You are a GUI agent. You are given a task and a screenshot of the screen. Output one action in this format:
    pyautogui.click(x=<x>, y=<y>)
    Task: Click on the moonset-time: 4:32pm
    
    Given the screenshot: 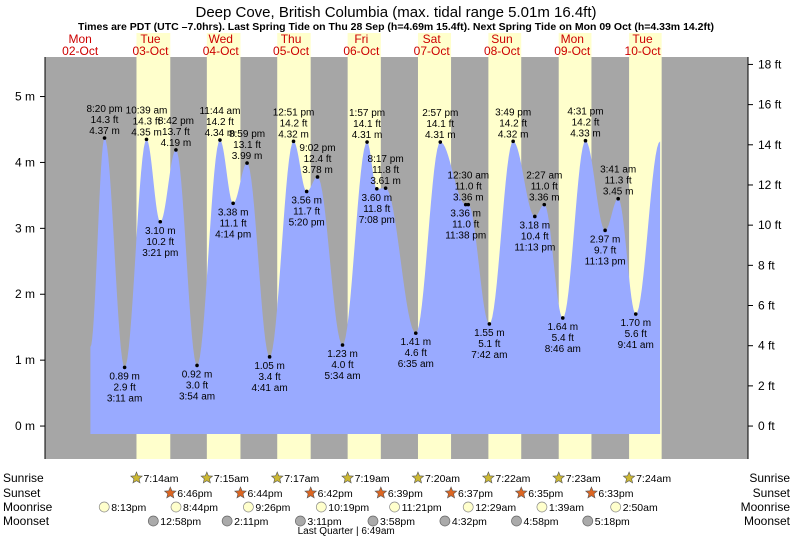 What is the action you would take?
    pyautogui.click(x=469, y=522)
    